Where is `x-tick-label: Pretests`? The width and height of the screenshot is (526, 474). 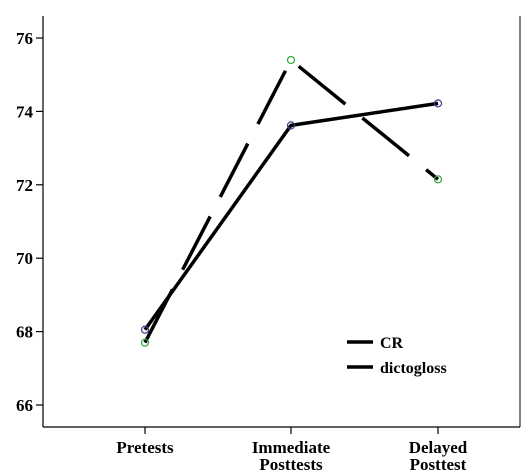
x-tick-label: Pretests is located at coordinates (145, 447).